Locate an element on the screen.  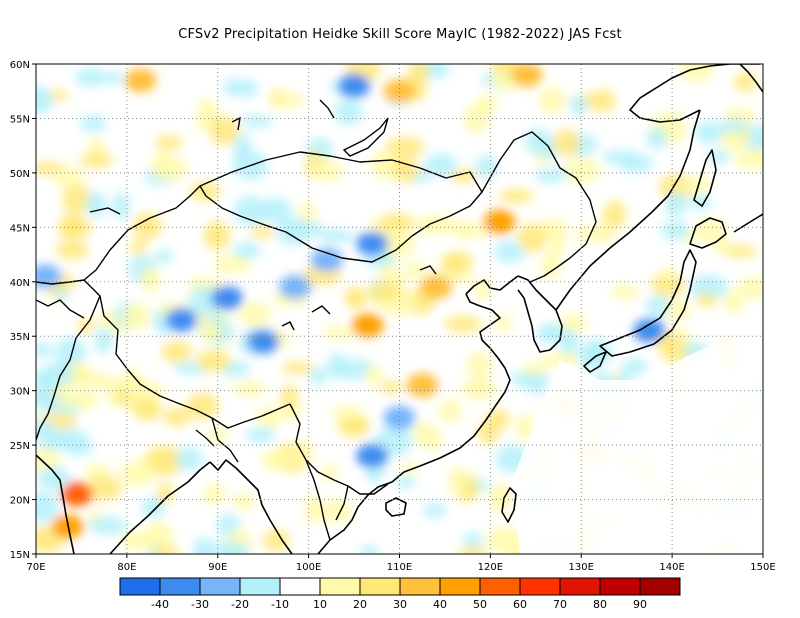
lat-tick-label: 60N is located at coordinates (20, 65).